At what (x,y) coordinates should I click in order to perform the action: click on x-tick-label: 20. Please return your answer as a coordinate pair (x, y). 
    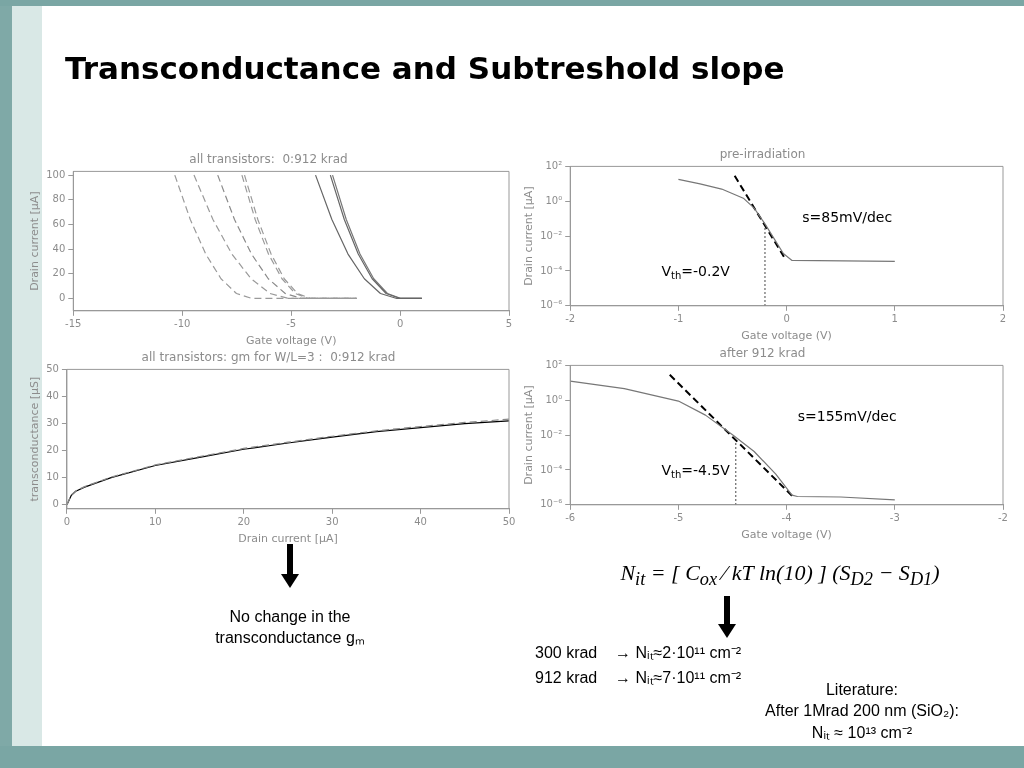
    Looking at the image, I should click on (244, 522).